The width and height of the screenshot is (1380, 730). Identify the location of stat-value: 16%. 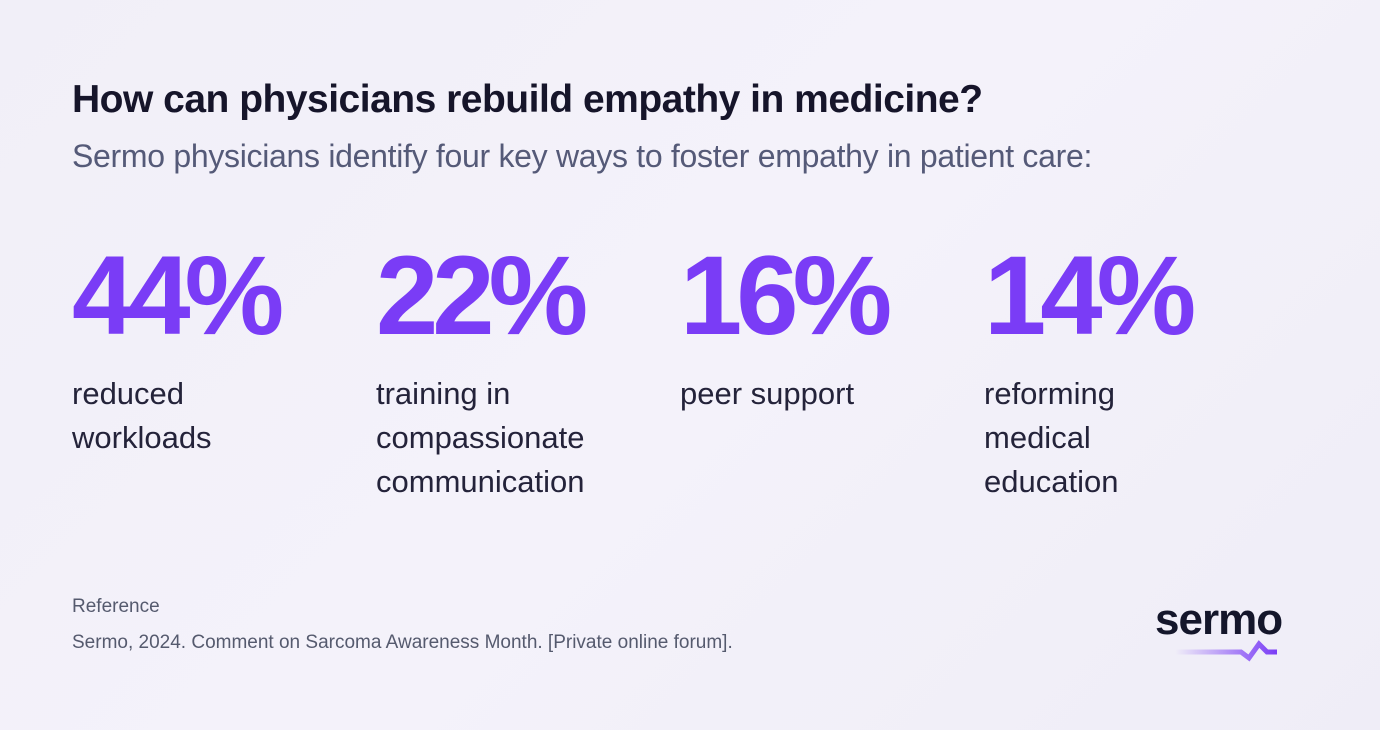
(786, 295).